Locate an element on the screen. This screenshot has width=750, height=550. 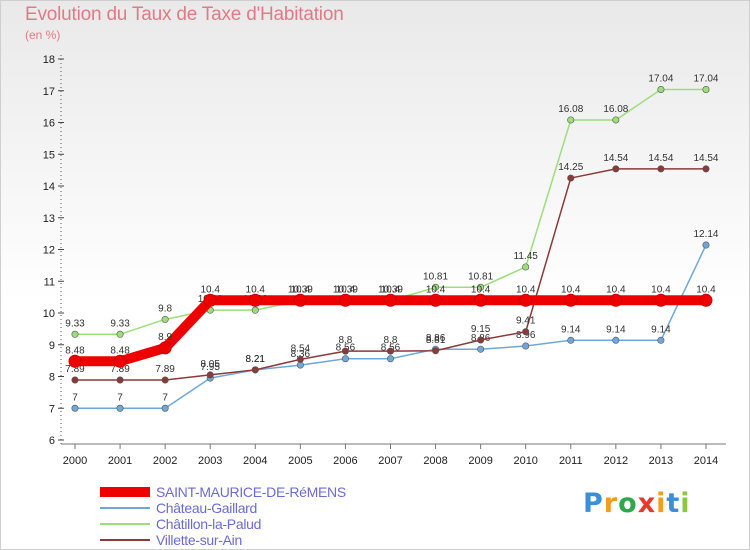
data-label: 9.14 is located at coordinates (616, 329).